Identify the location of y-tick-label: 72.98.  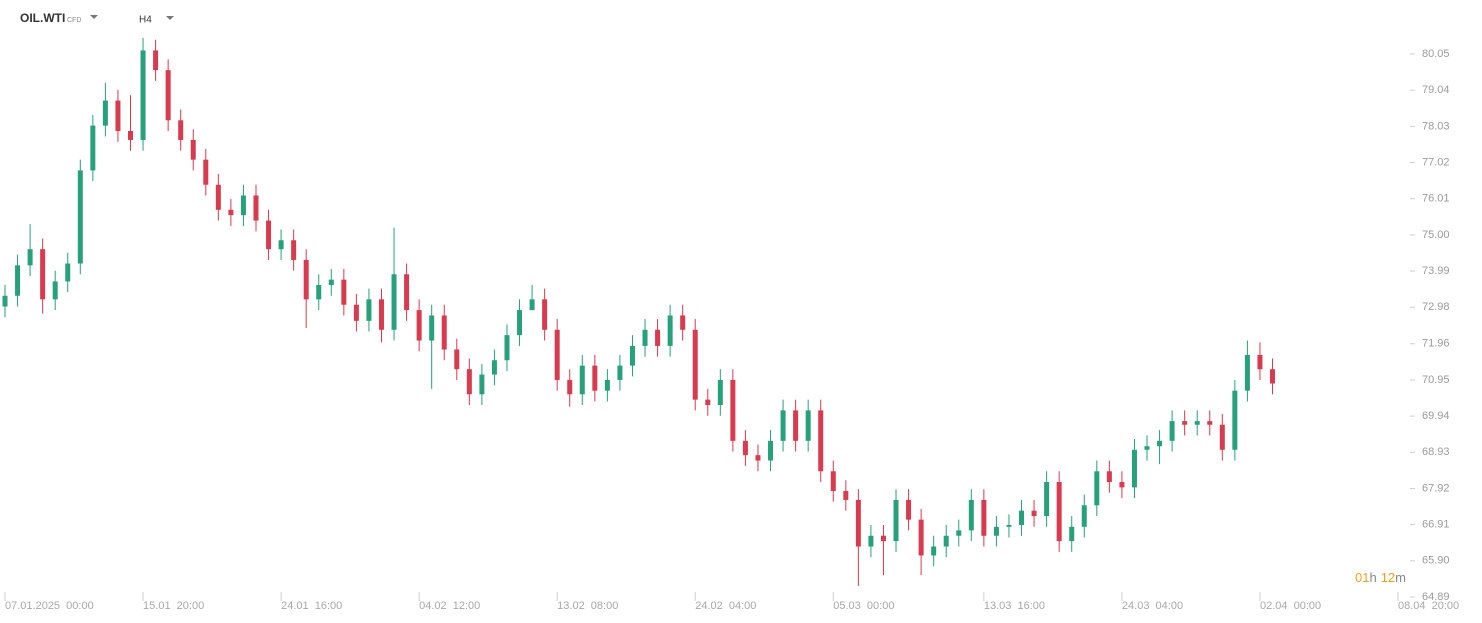
(1436, 307).